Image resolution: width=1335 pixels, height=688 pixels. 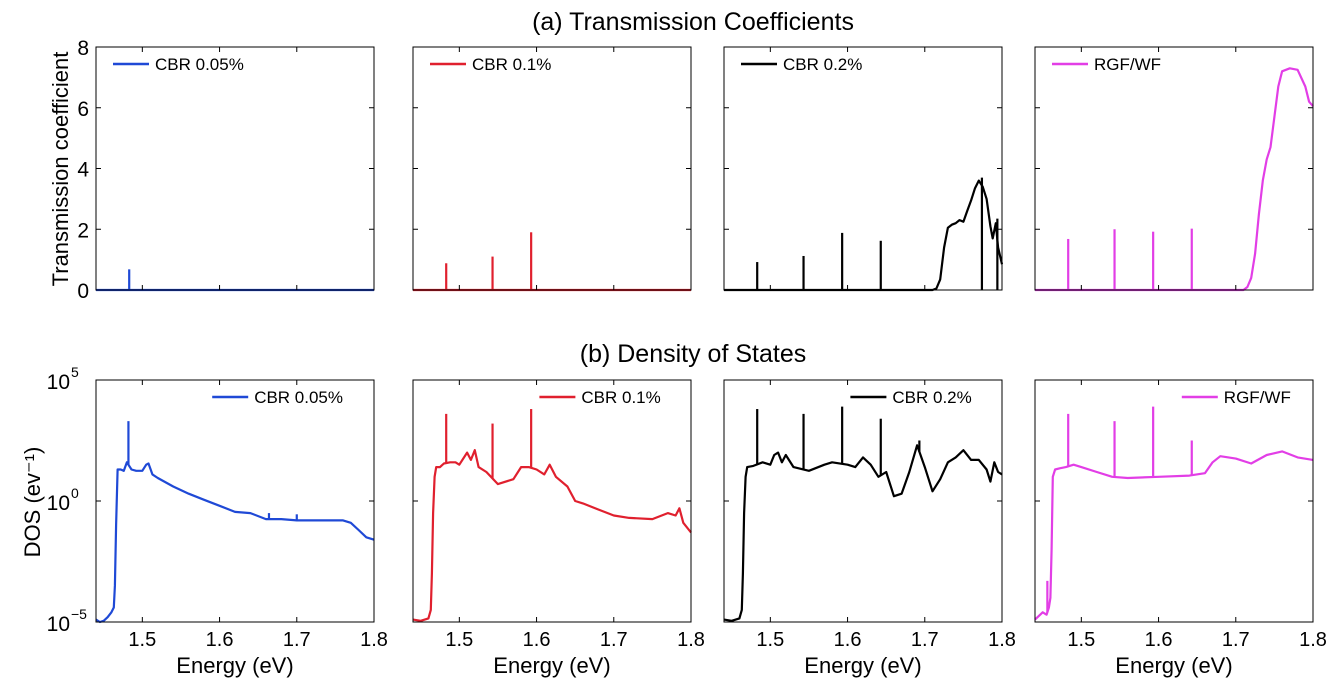 I want to click on y-tick-label: 8, so click(x=83, y=48).